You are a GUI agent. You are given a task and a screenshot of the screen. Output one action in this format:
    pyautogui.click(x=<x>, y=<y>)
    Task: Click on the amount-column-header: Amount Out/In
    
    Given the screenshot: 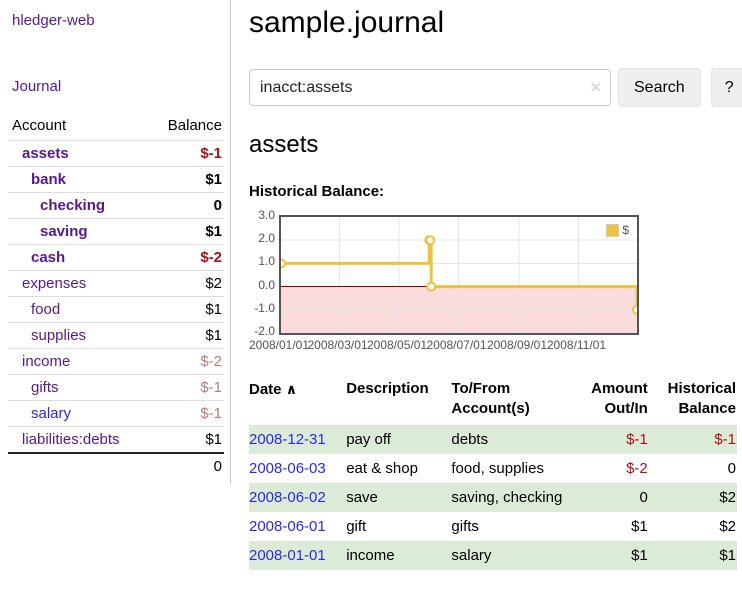 What is the action you would take?
    pyautogui.click(x=619, y=398)
    